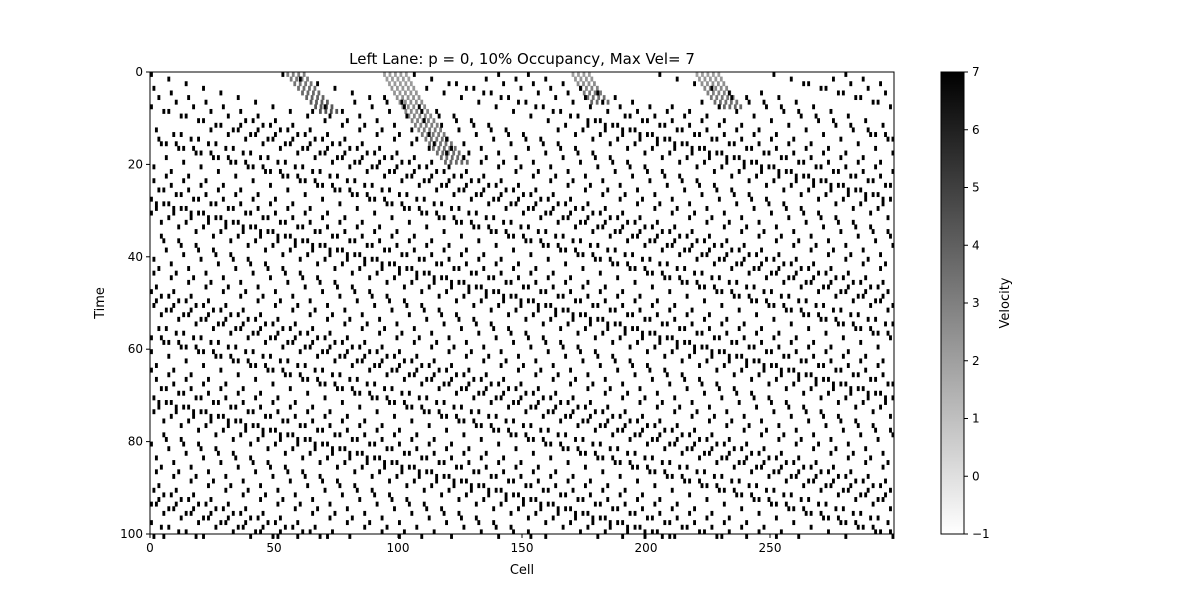 This screenshot has width=1200, height=600. I want to click on colorbar-tick-label: 7, so click(976, 72).